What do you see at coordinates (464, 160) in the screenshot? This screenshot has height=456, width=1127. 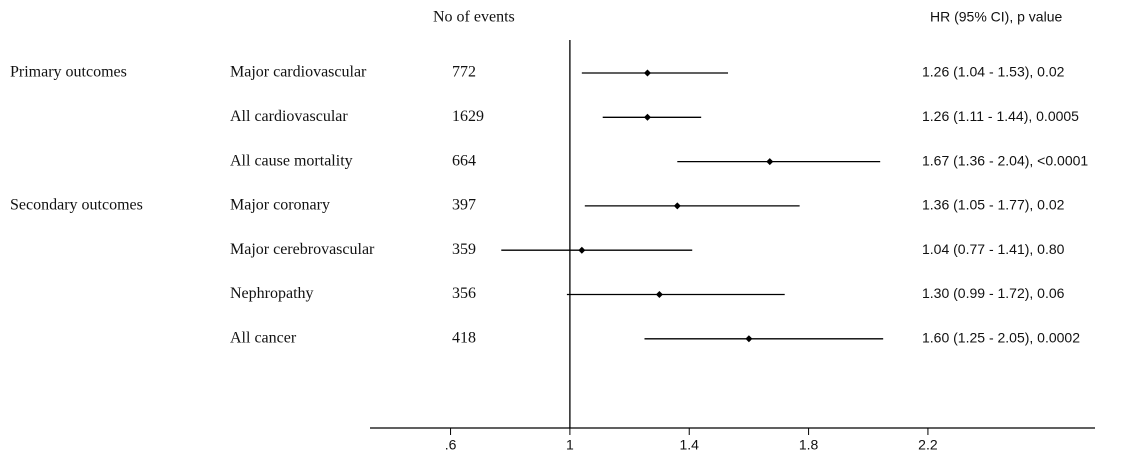 I see `event-count: 664` at bounding box center [464, 160].